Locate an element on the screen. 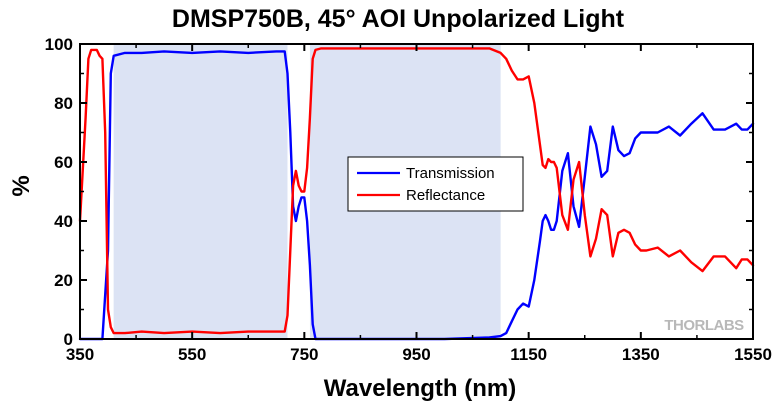 Image resolution: width=780 pixels, height=408 pixels. y-tick-label: 60 is located at coordinates (63, 162).